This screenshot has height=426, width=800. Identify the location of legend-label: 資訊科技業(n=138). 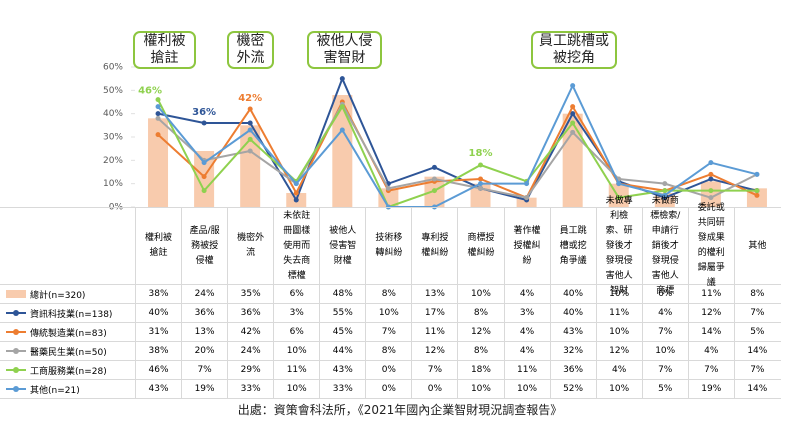
(71, 314).